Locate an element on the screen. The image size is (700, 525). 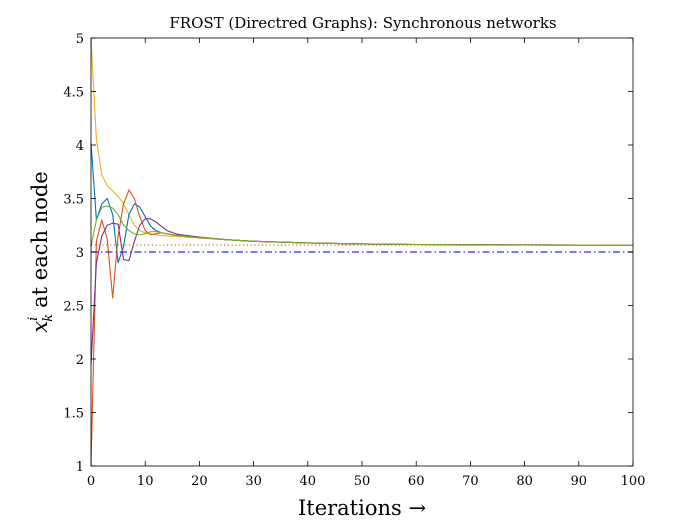
y-tick-label: 3 is located at coordinates (80, 253).